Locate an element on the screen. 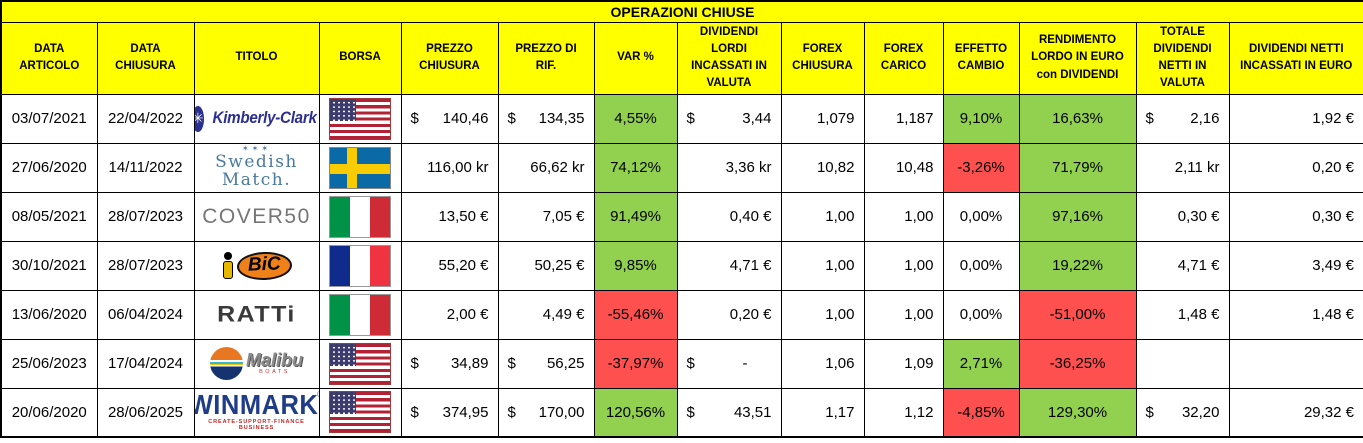 The image size is (1363, 443). col-header-dividendi-netti-euro: DIVIDENDI NETTI INCASSATI IN EURO is located at coordinates (1295, 58).